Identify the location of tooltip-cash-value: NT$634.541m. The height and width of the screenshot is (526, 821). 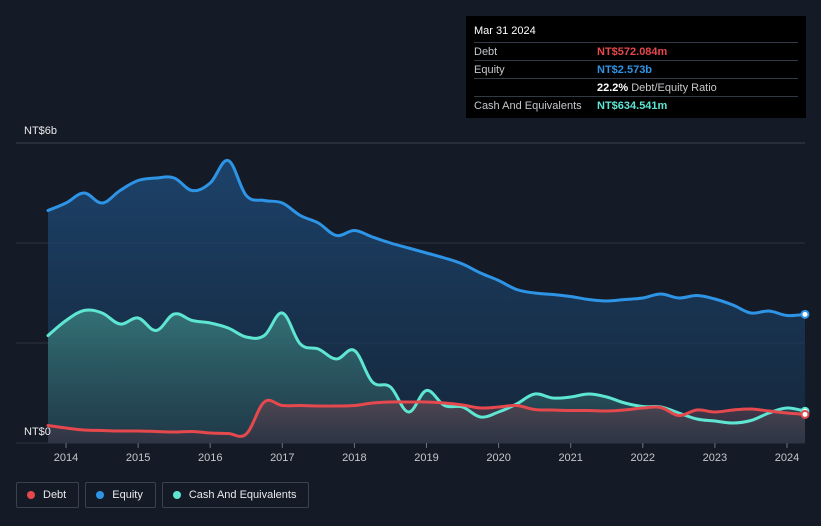
(632, 105).